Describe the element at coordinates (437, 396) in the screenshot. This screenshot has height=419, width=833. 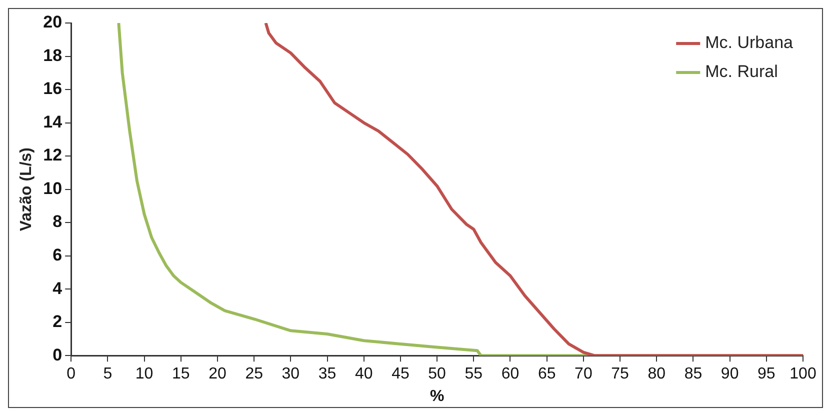
I see `x-axis-title: %` at that location.